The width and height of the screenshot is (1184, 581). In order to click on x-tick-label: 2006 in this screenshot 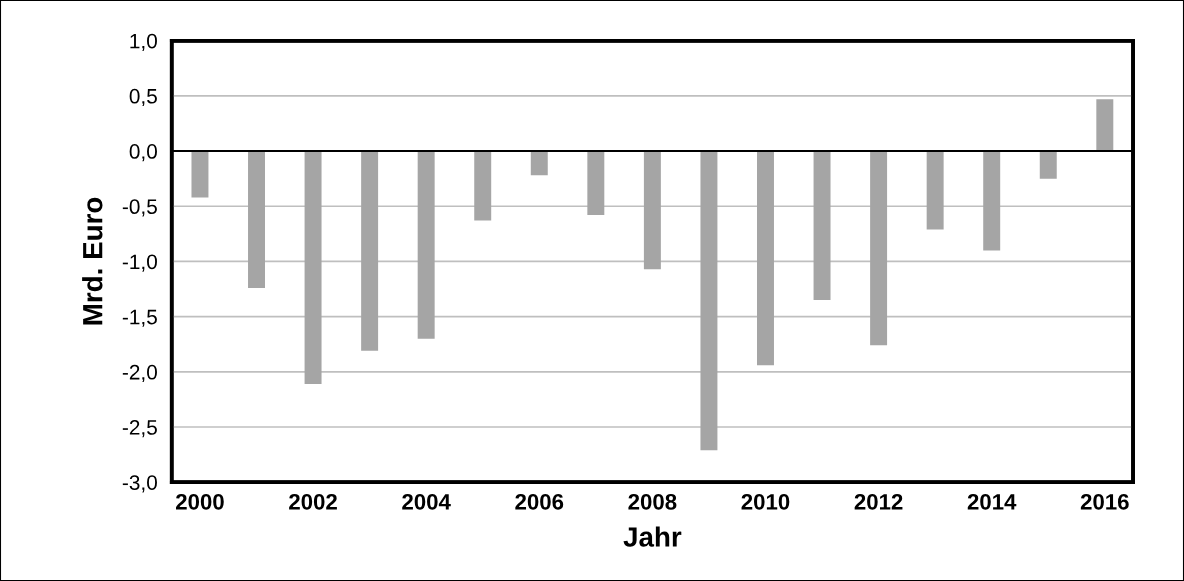, I will do `click(539, 501)`.